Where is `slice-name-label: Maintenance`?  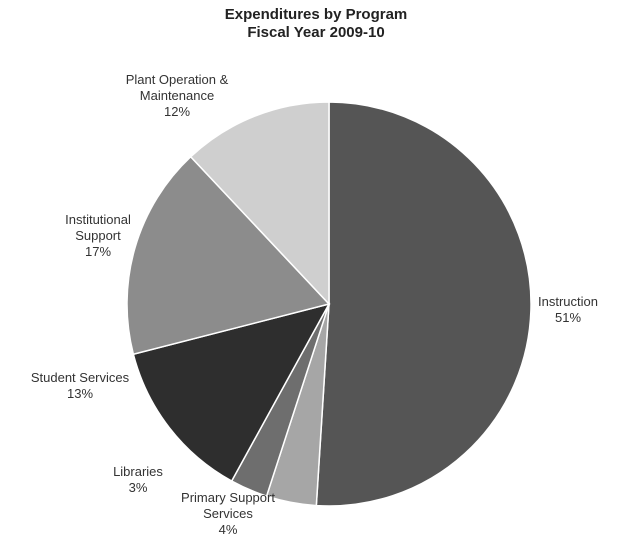 slice-name-label: Maintenance is located at coordinates (177, 95).